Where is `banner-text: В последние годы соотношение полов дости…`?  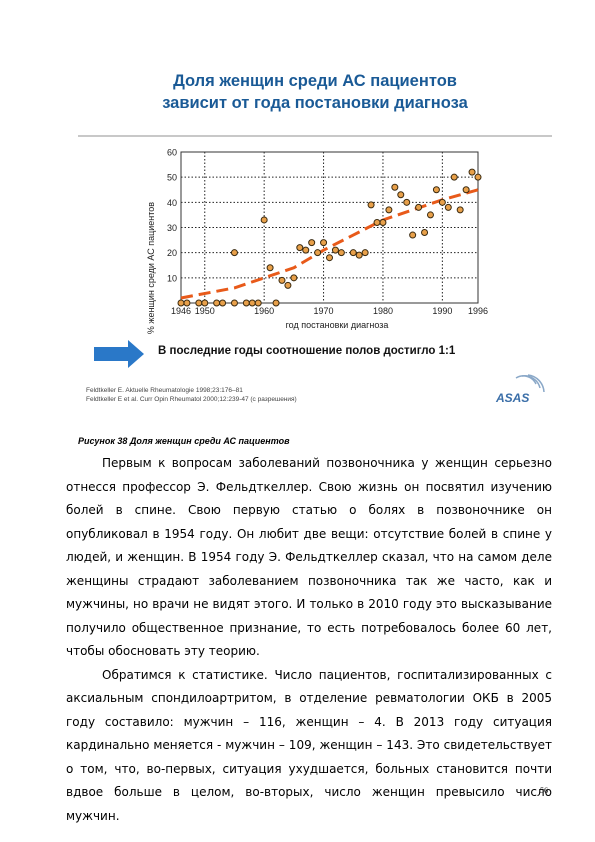 banner-text: В последние годы соотношение полов дости… is located at coordinates (307, 351).